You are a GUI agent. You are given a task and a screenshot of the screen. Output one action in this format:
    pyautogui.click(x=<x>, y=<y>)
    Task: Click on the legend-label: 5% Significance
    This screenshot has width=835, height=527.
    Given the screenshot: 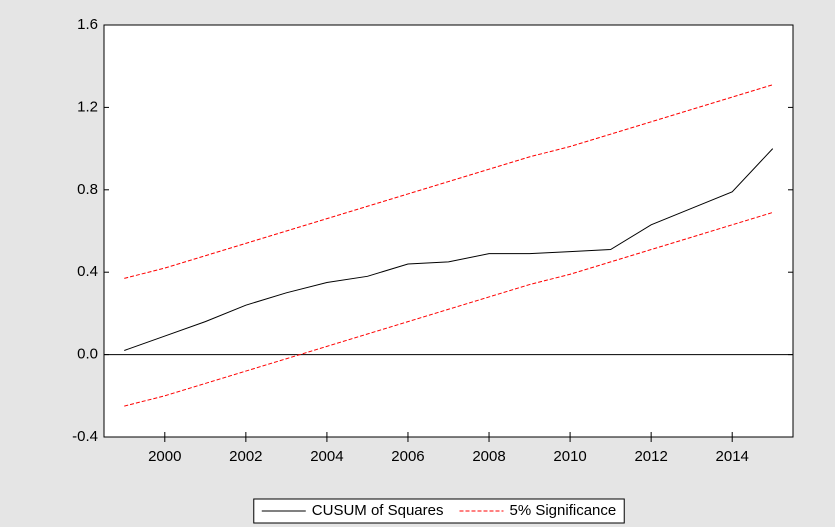 What is the action you would take?
    pyautogui.click(x=562, y=510)
    